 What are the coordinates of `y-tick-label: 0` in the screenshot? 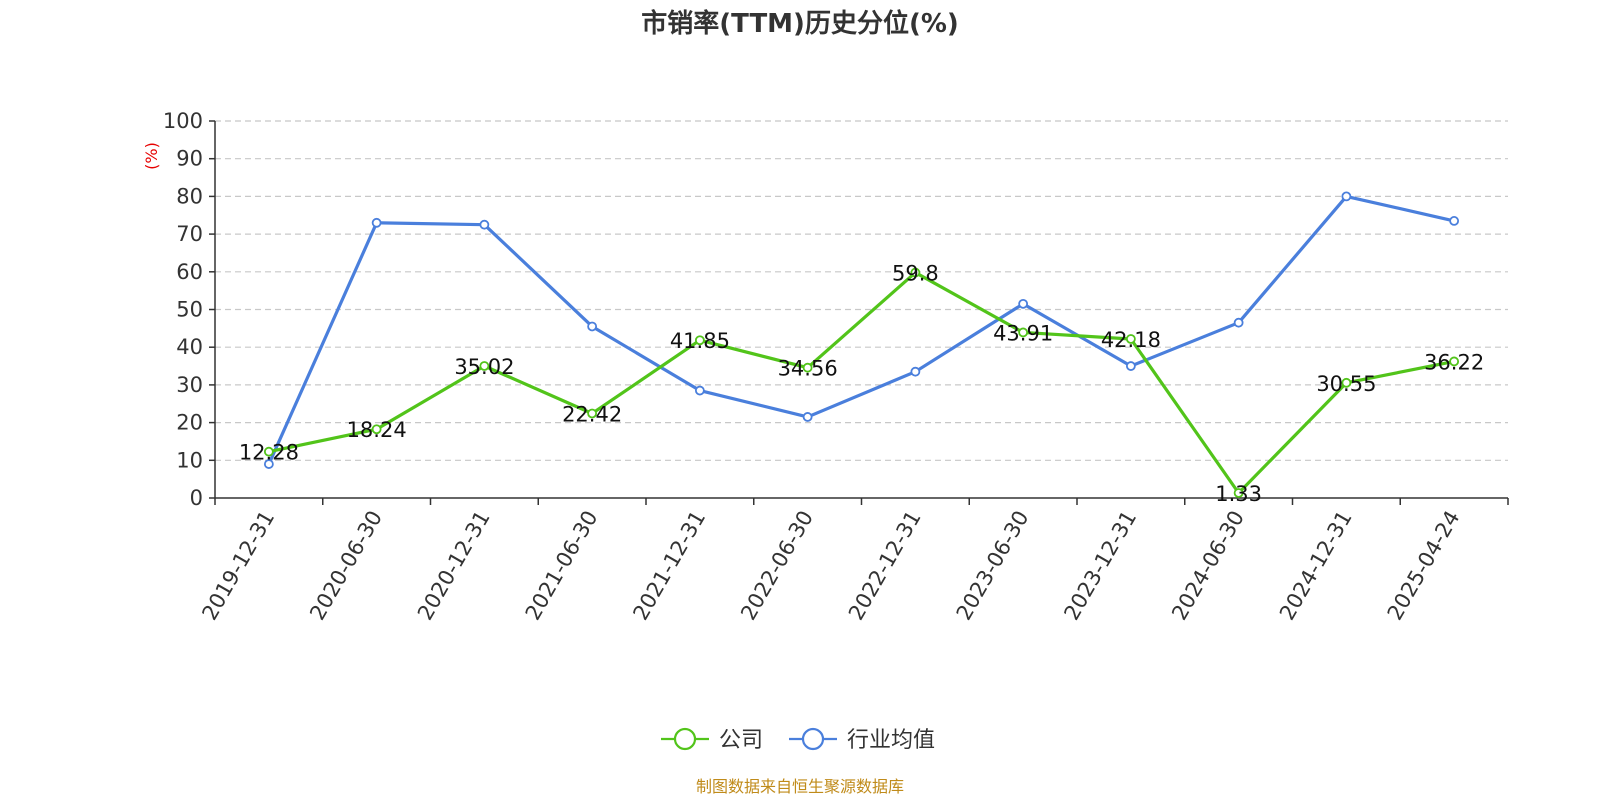 It's located at (196, 498).